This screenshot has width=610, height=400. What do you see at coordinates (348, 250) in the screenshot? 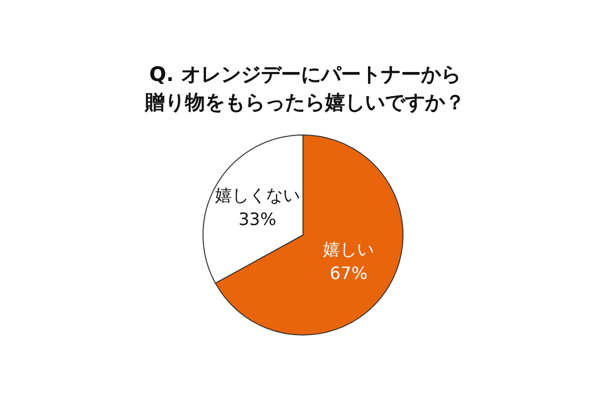
I see `slice-label: 嬉しい` at bounding box center [348, 250].